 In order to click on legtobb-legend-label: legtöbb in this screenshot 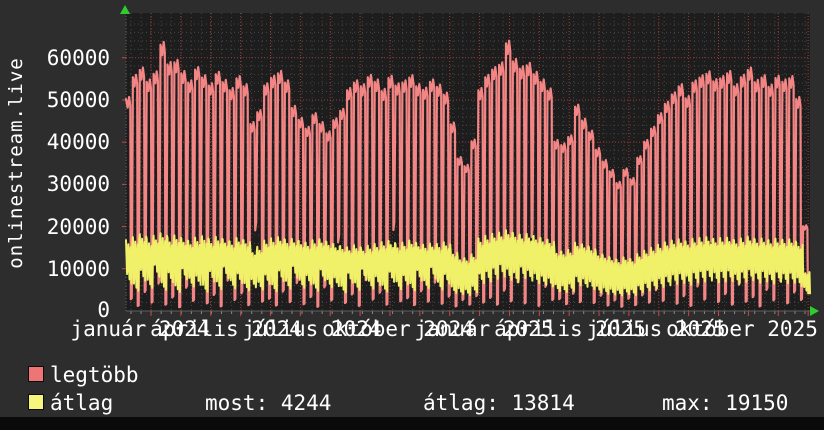, I will do `click(94, 375)`.